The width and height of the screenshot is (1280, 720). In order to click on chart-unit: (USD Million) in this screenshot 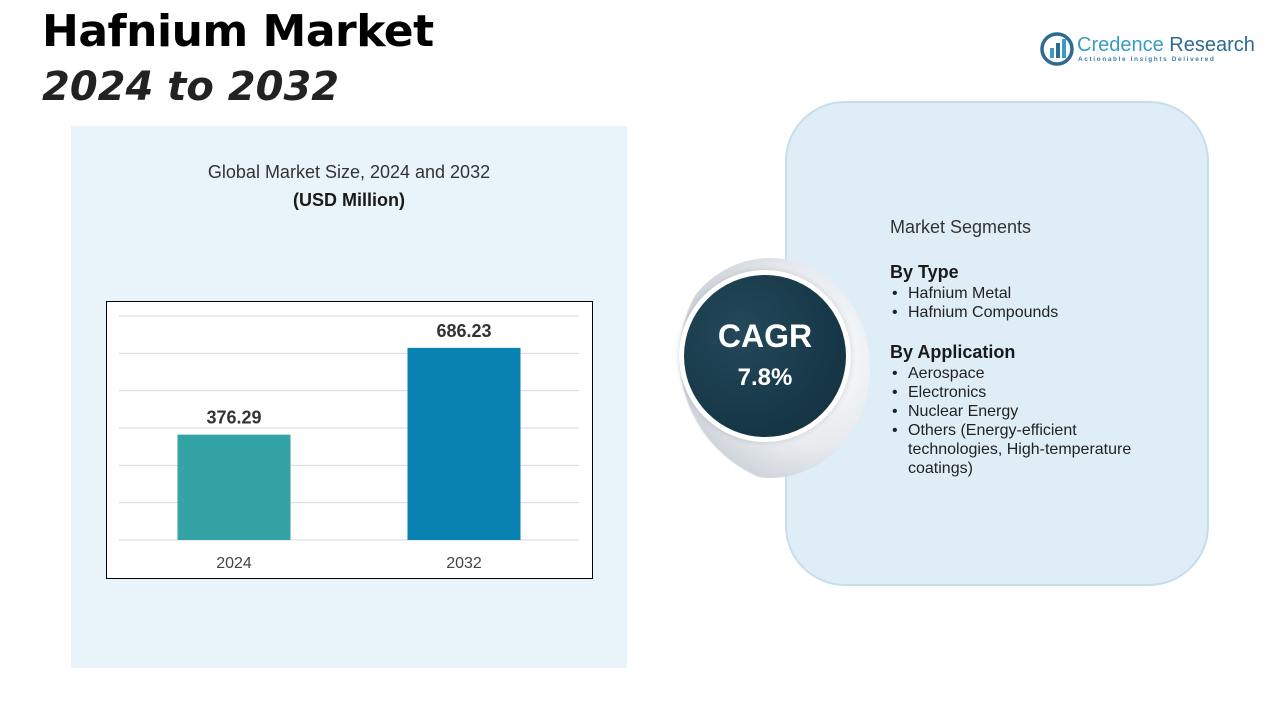, I will do `click(349, 200)`.